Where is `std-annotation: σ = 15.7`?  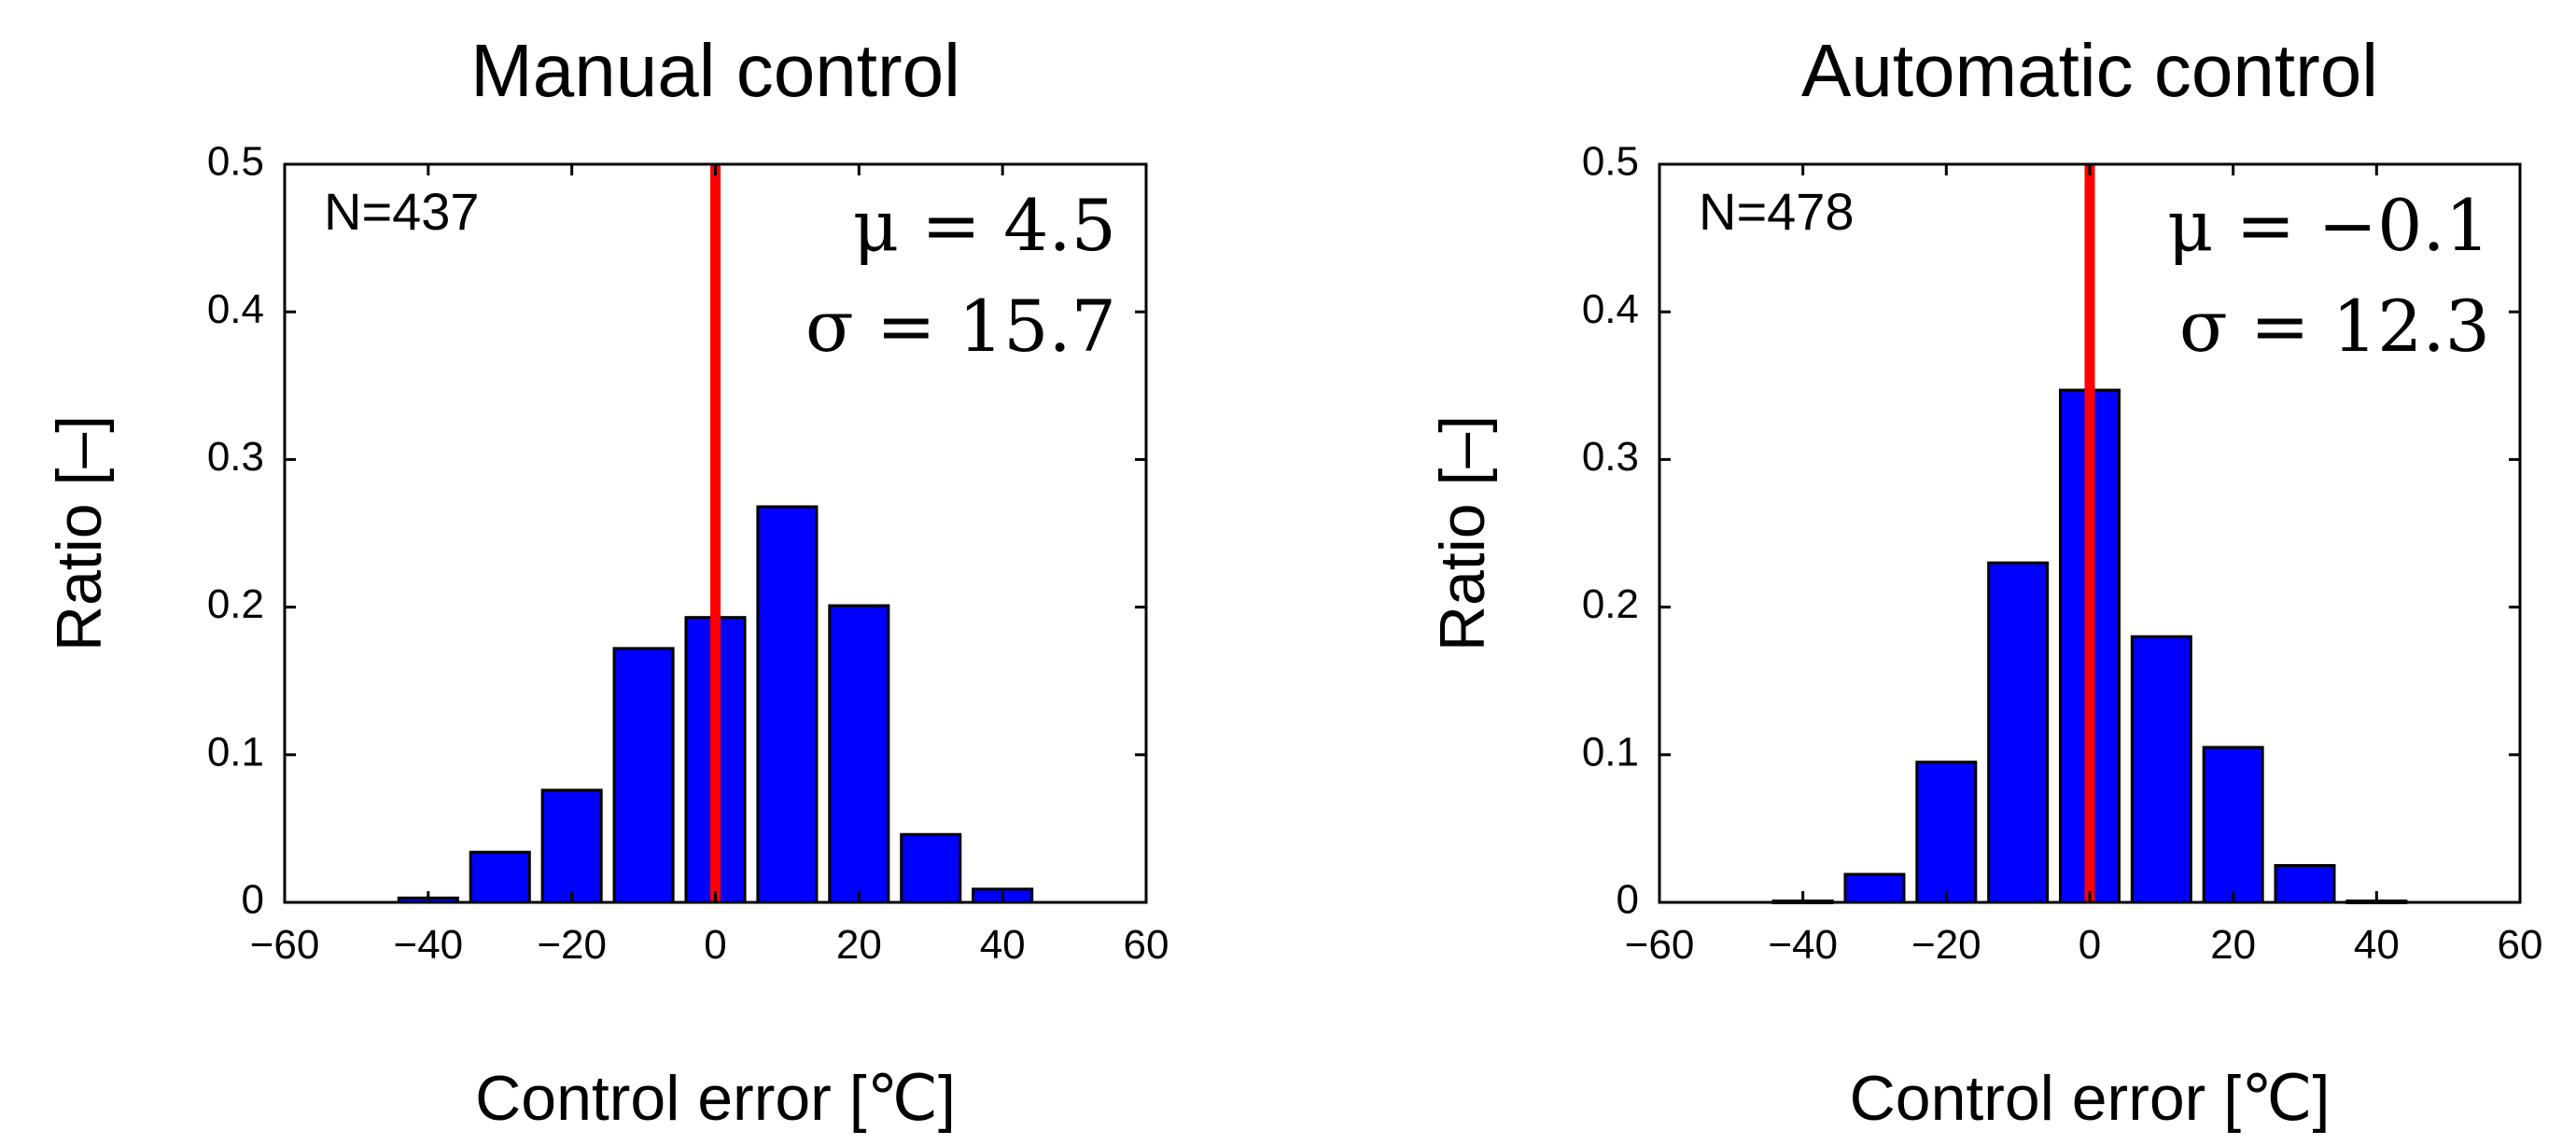
std-annotation: σ = 15.7 is located at coordinates (960, 327).